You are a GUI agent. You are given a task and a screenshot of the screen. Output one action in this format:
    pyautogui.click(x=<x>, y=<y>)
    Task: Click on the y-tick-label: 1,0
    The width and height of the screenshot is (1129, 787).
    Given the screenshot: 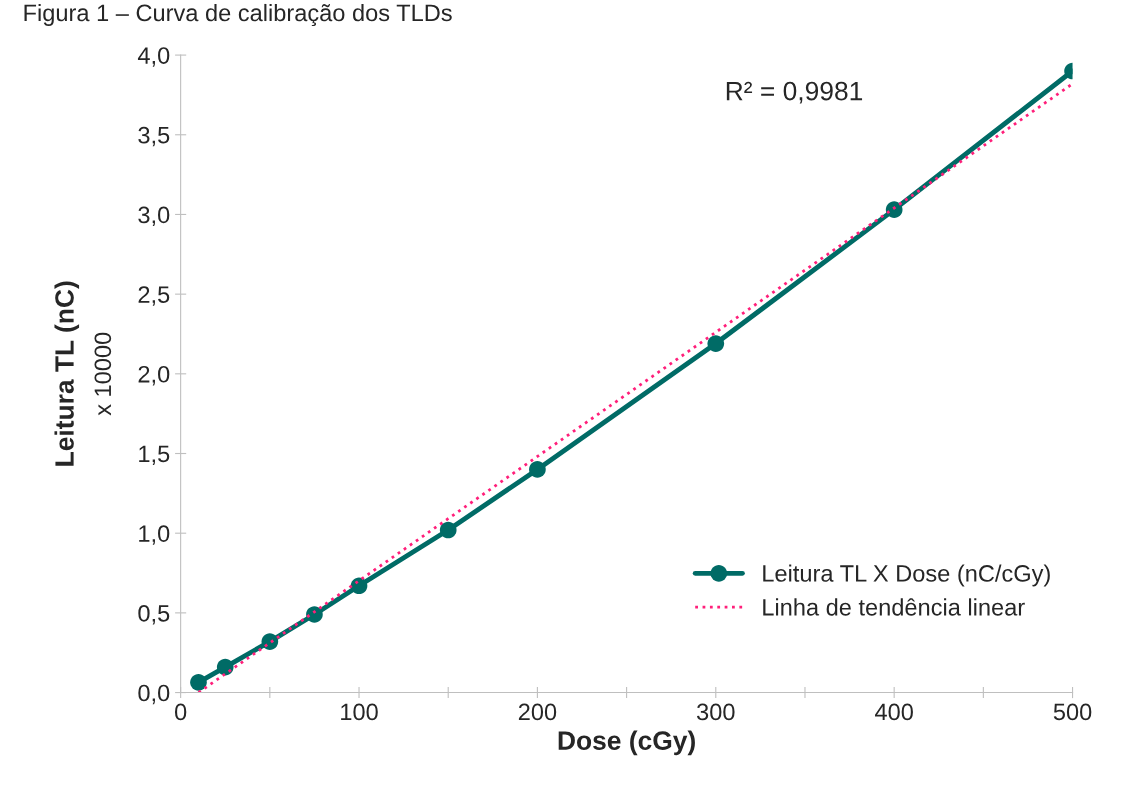 What is the action you would take?
    pyautogui.click(x=154, y=535)
    